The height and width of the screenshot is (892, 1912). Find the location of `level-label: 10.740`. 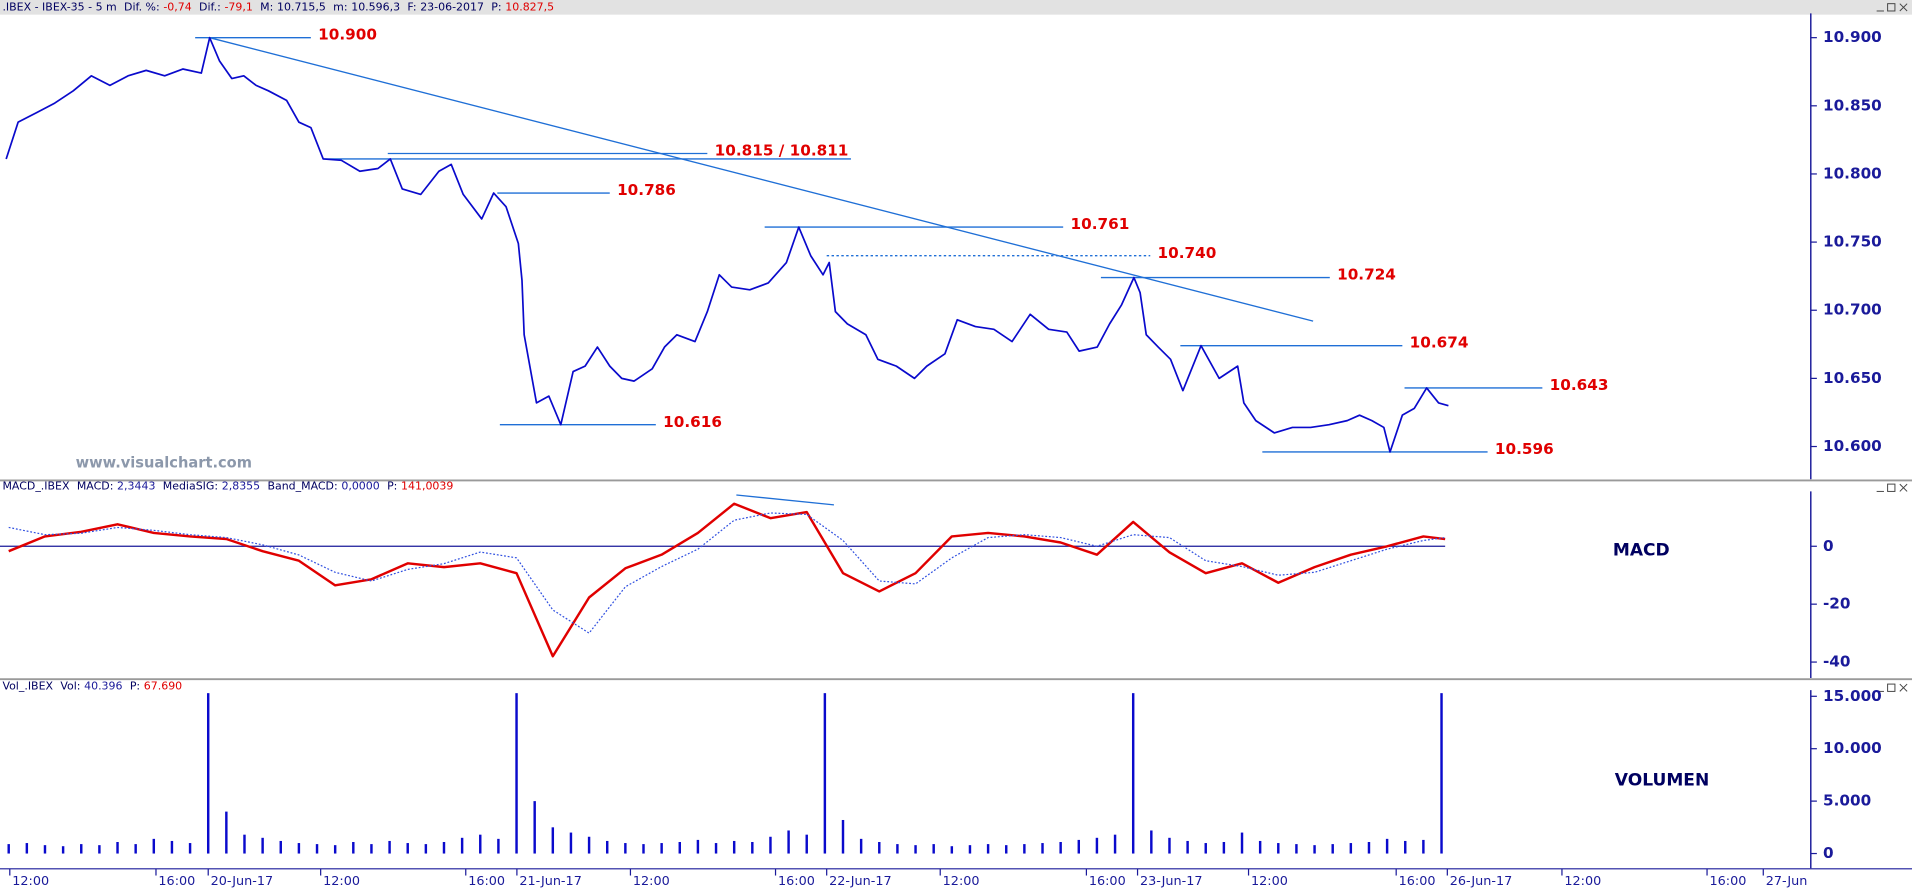

level-label: 10.740 is located at coordinates (1187, 253).